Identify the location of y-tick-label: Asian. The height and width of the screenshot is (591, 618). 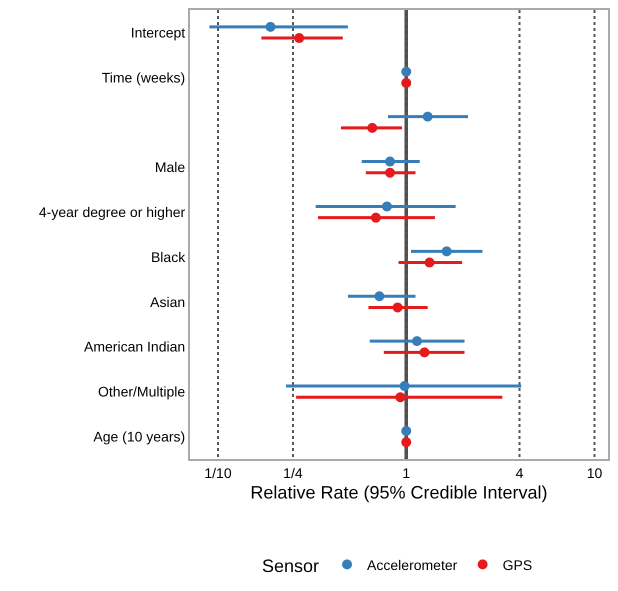
(168, 302).